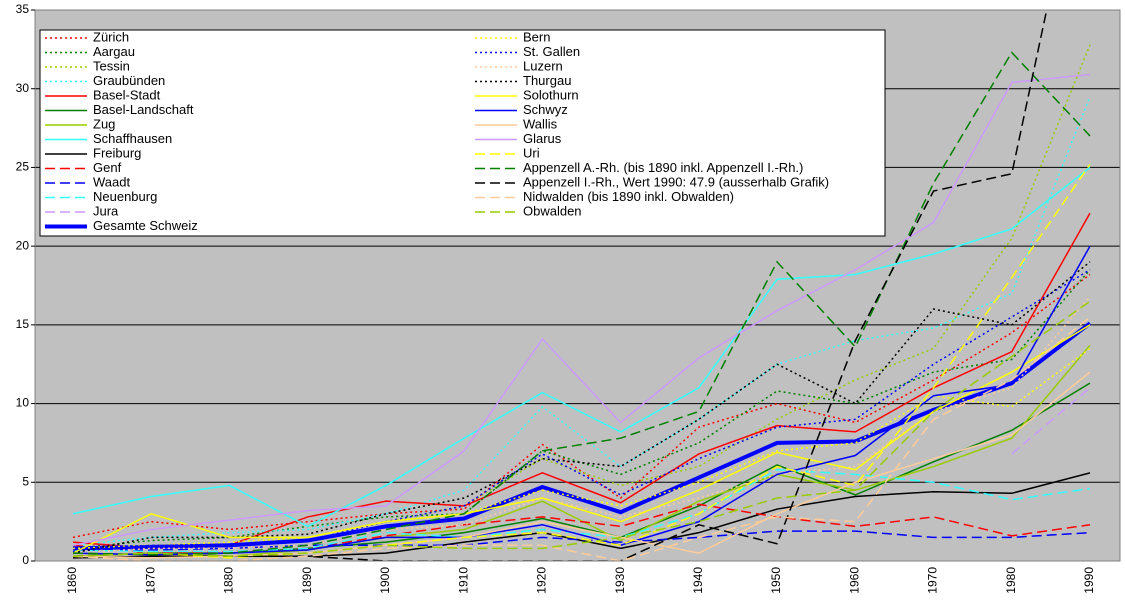 This screenshot has width=1125, height=606. What do you see at coordinates (117, 152) in the screenshot?
I see `legend-label: Freiburg` at bounding box center [117, 152].